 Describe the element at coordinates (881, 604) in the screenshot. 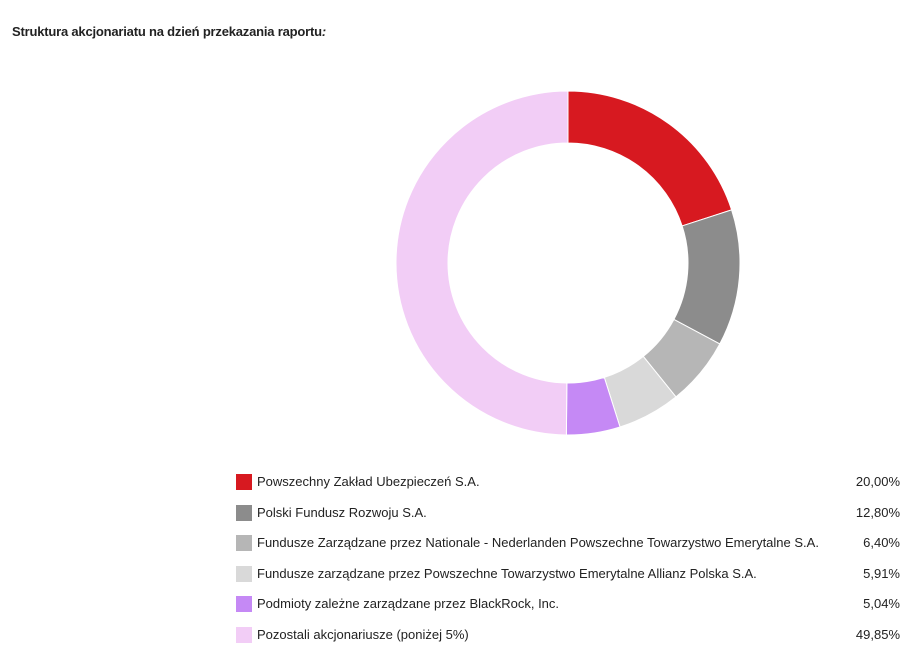

I see `legend-value: 5,04%` at that location.